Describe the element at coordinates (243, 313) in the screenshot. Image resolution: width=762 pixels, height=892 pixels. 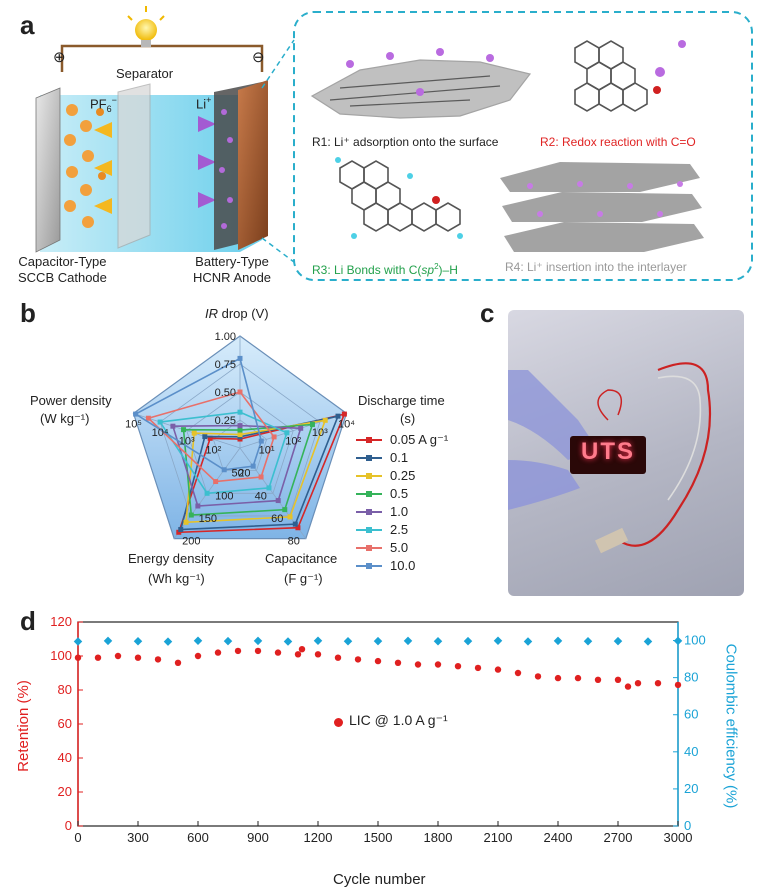
I see `ir-rest: drop (V)` at that location.